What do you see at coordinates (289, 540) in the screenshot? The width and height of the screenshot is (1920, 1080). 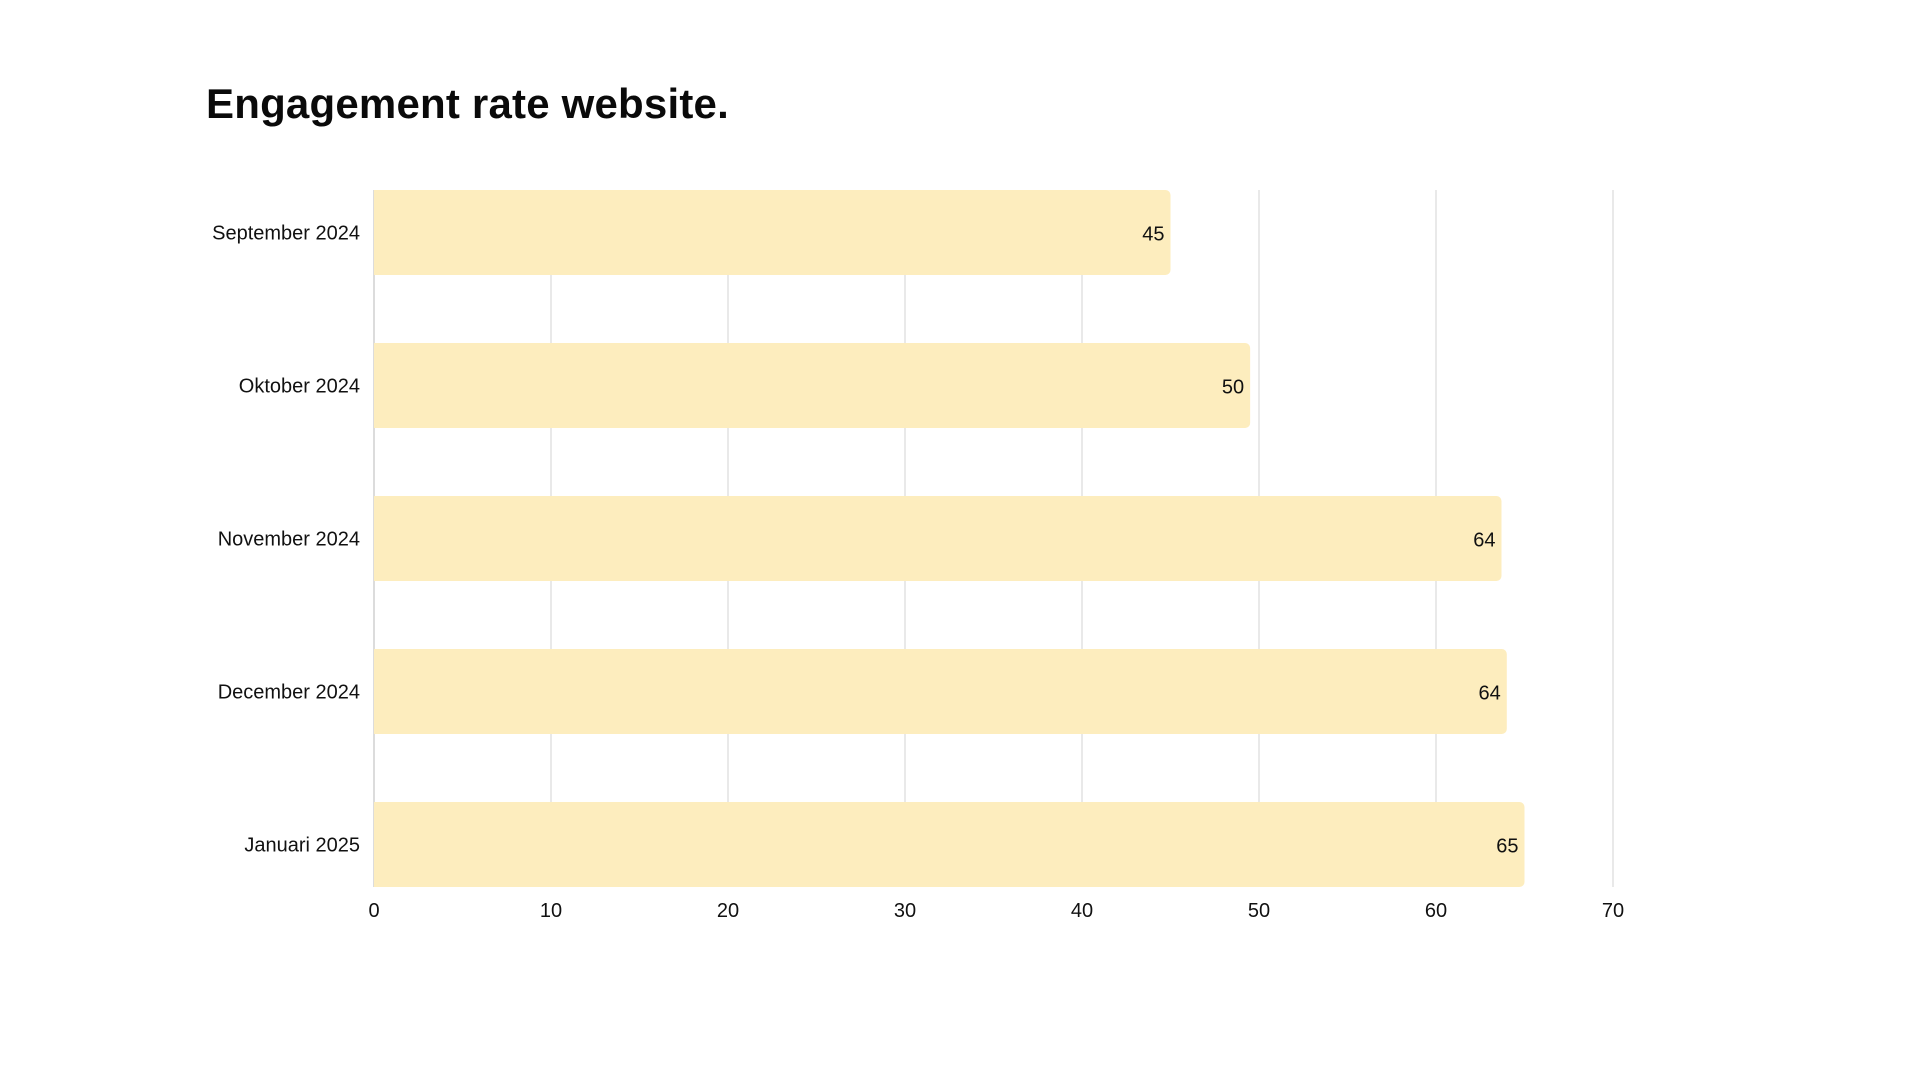 I see `category-label: November 2024` at bounding box center [289, 540].